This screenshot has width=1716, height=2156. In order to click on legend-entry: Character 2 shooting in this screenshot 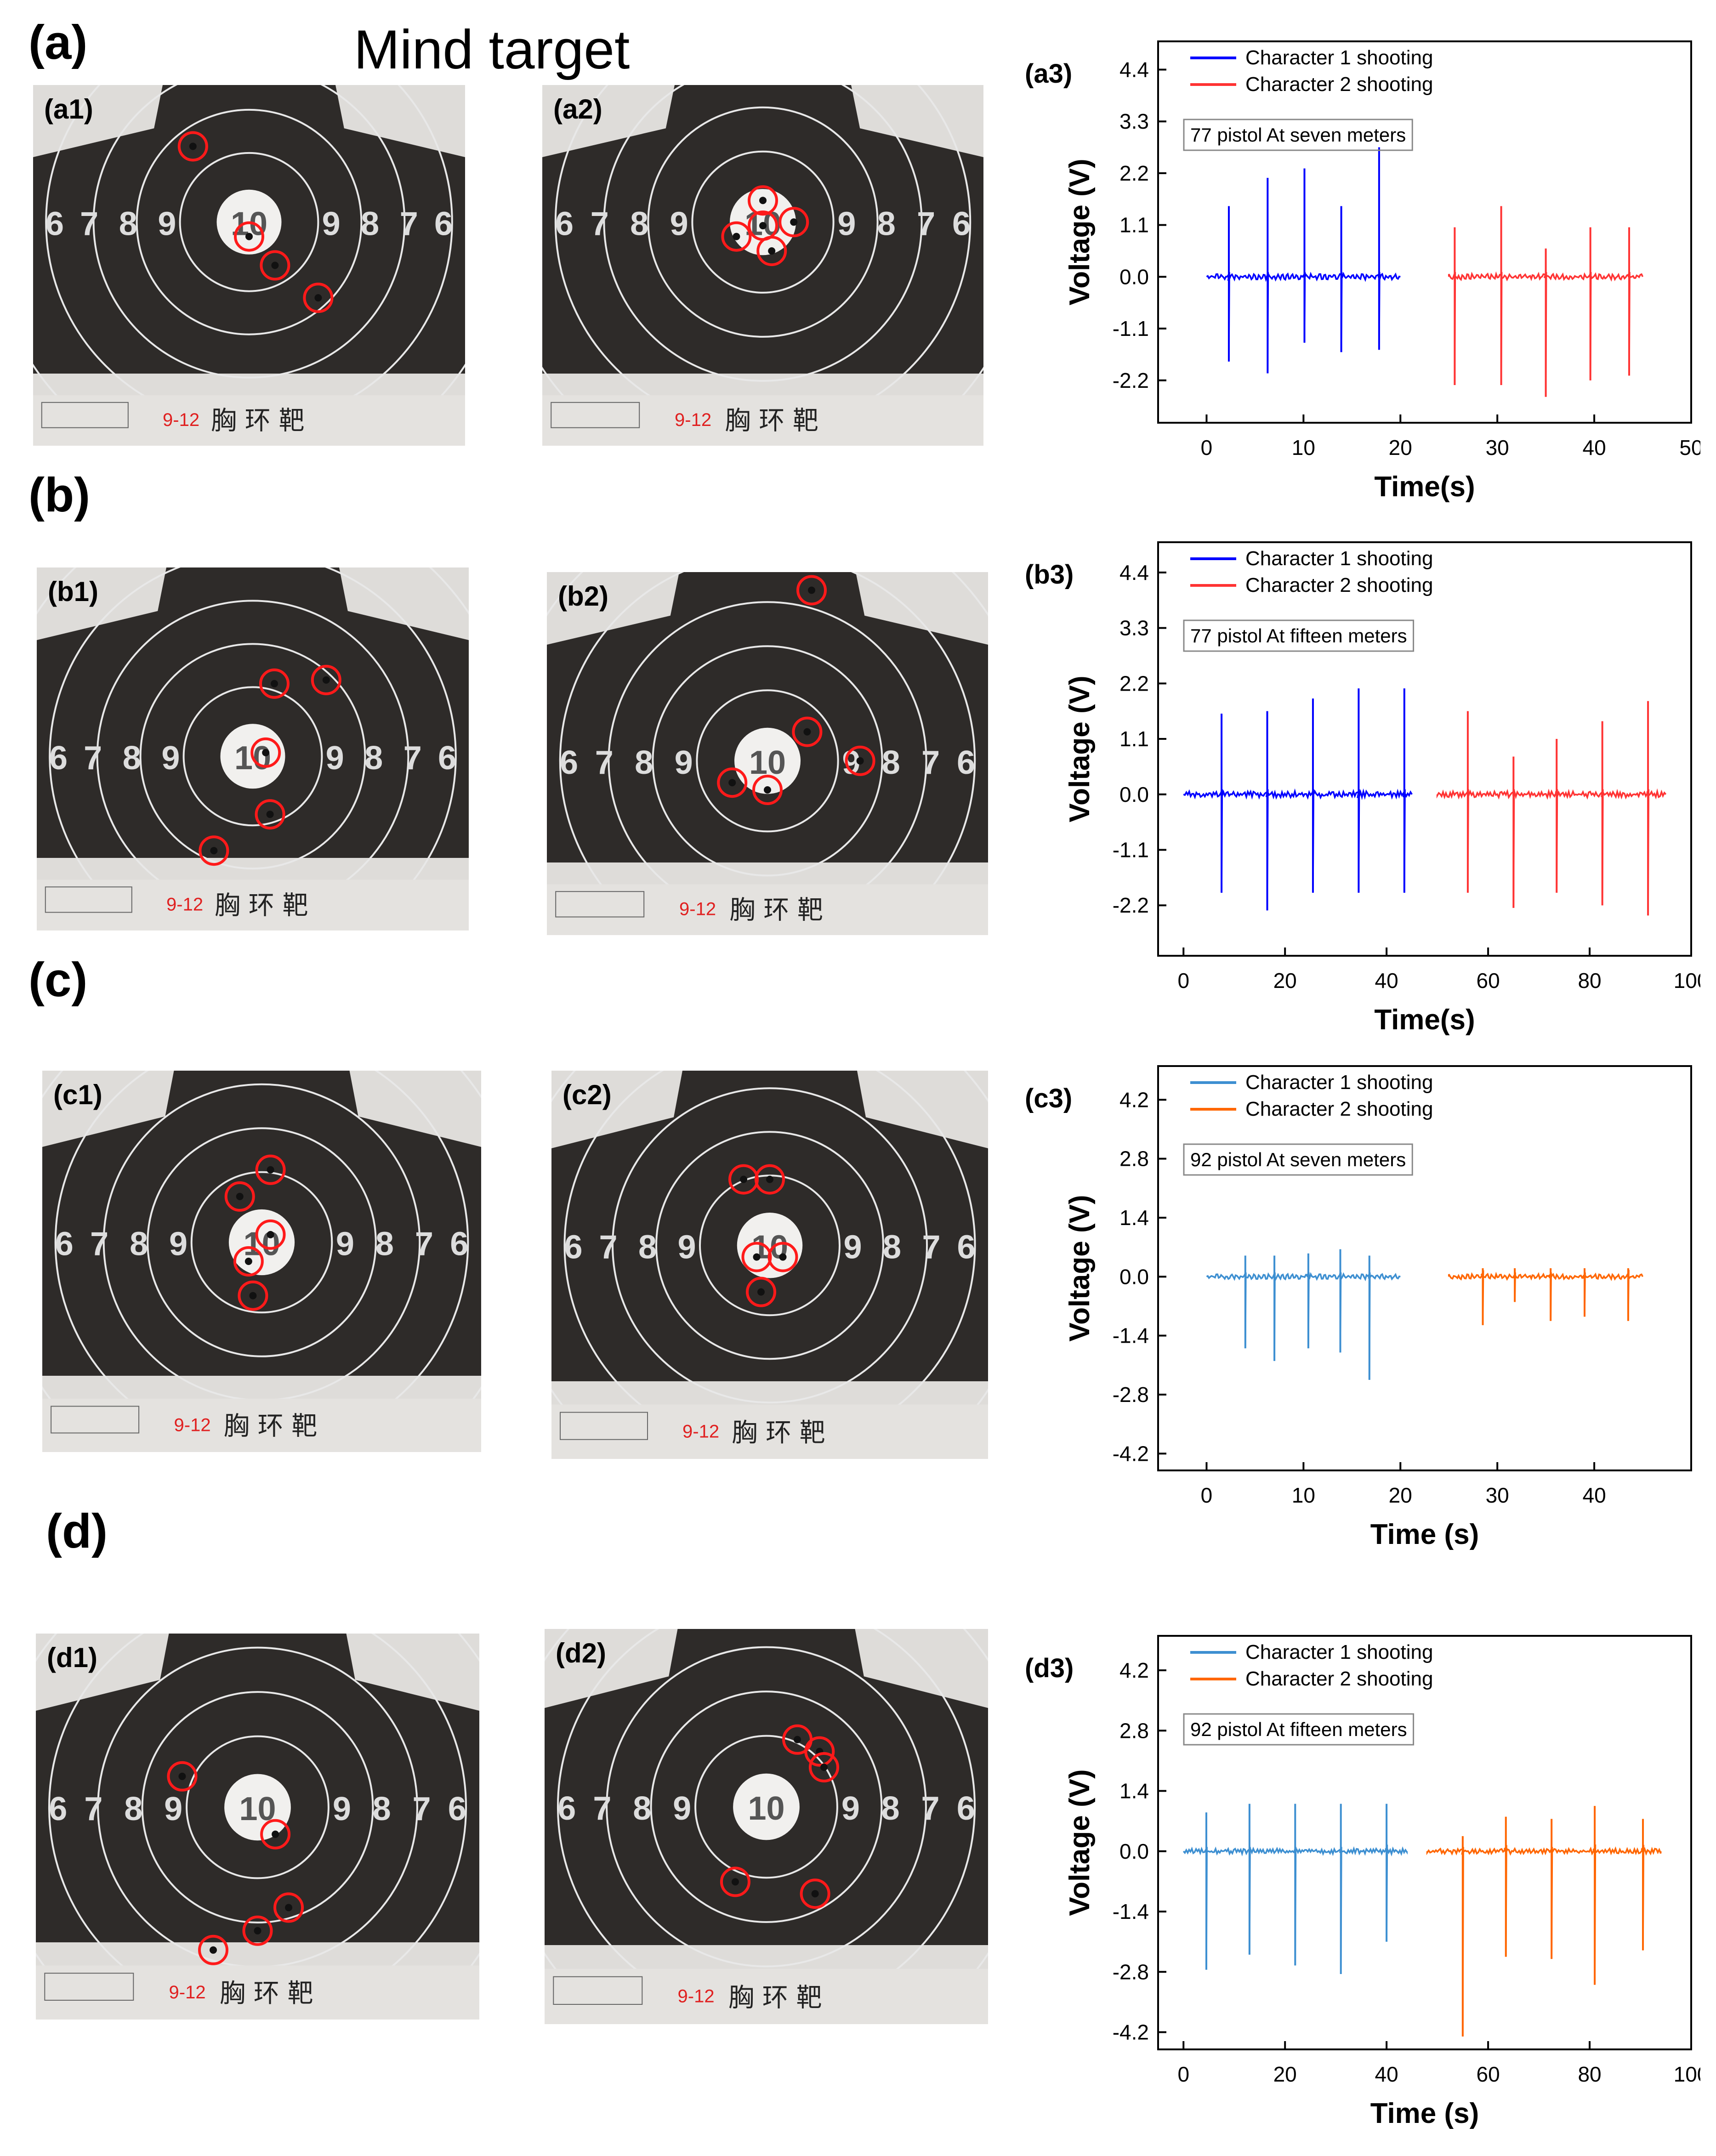, I will do `click(1339, 84)`.